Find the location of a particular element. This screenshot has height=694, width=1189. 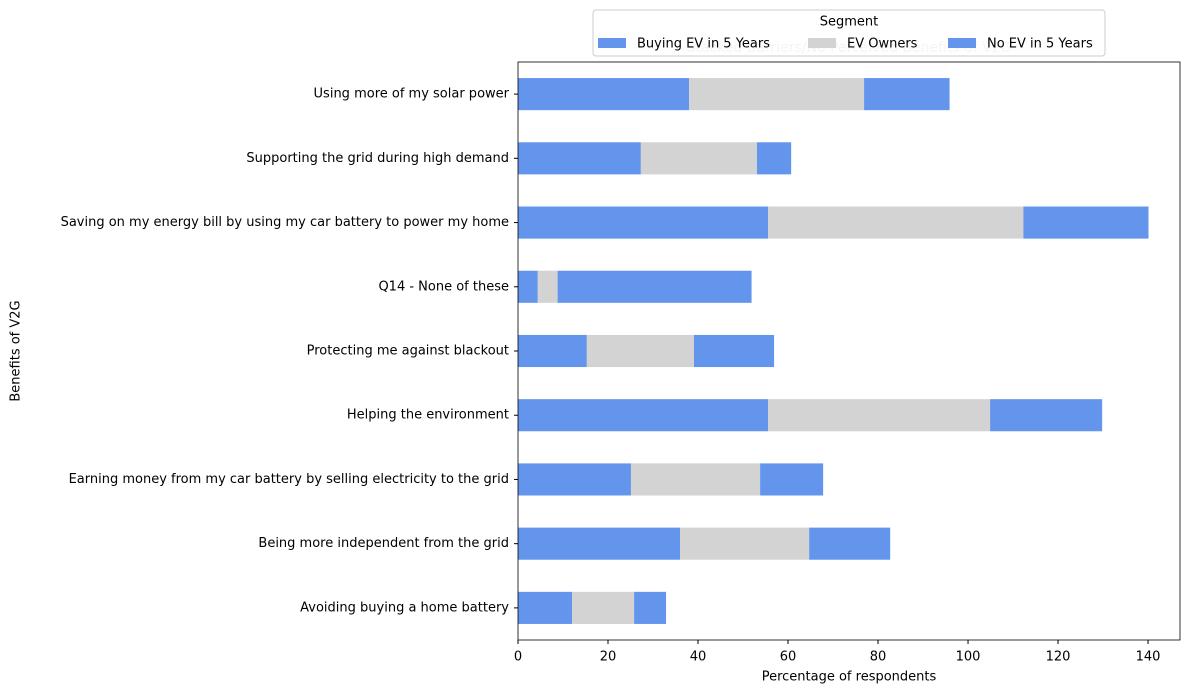

y-axis-label: Benefits of V2G is located at coordinates (16, 350).